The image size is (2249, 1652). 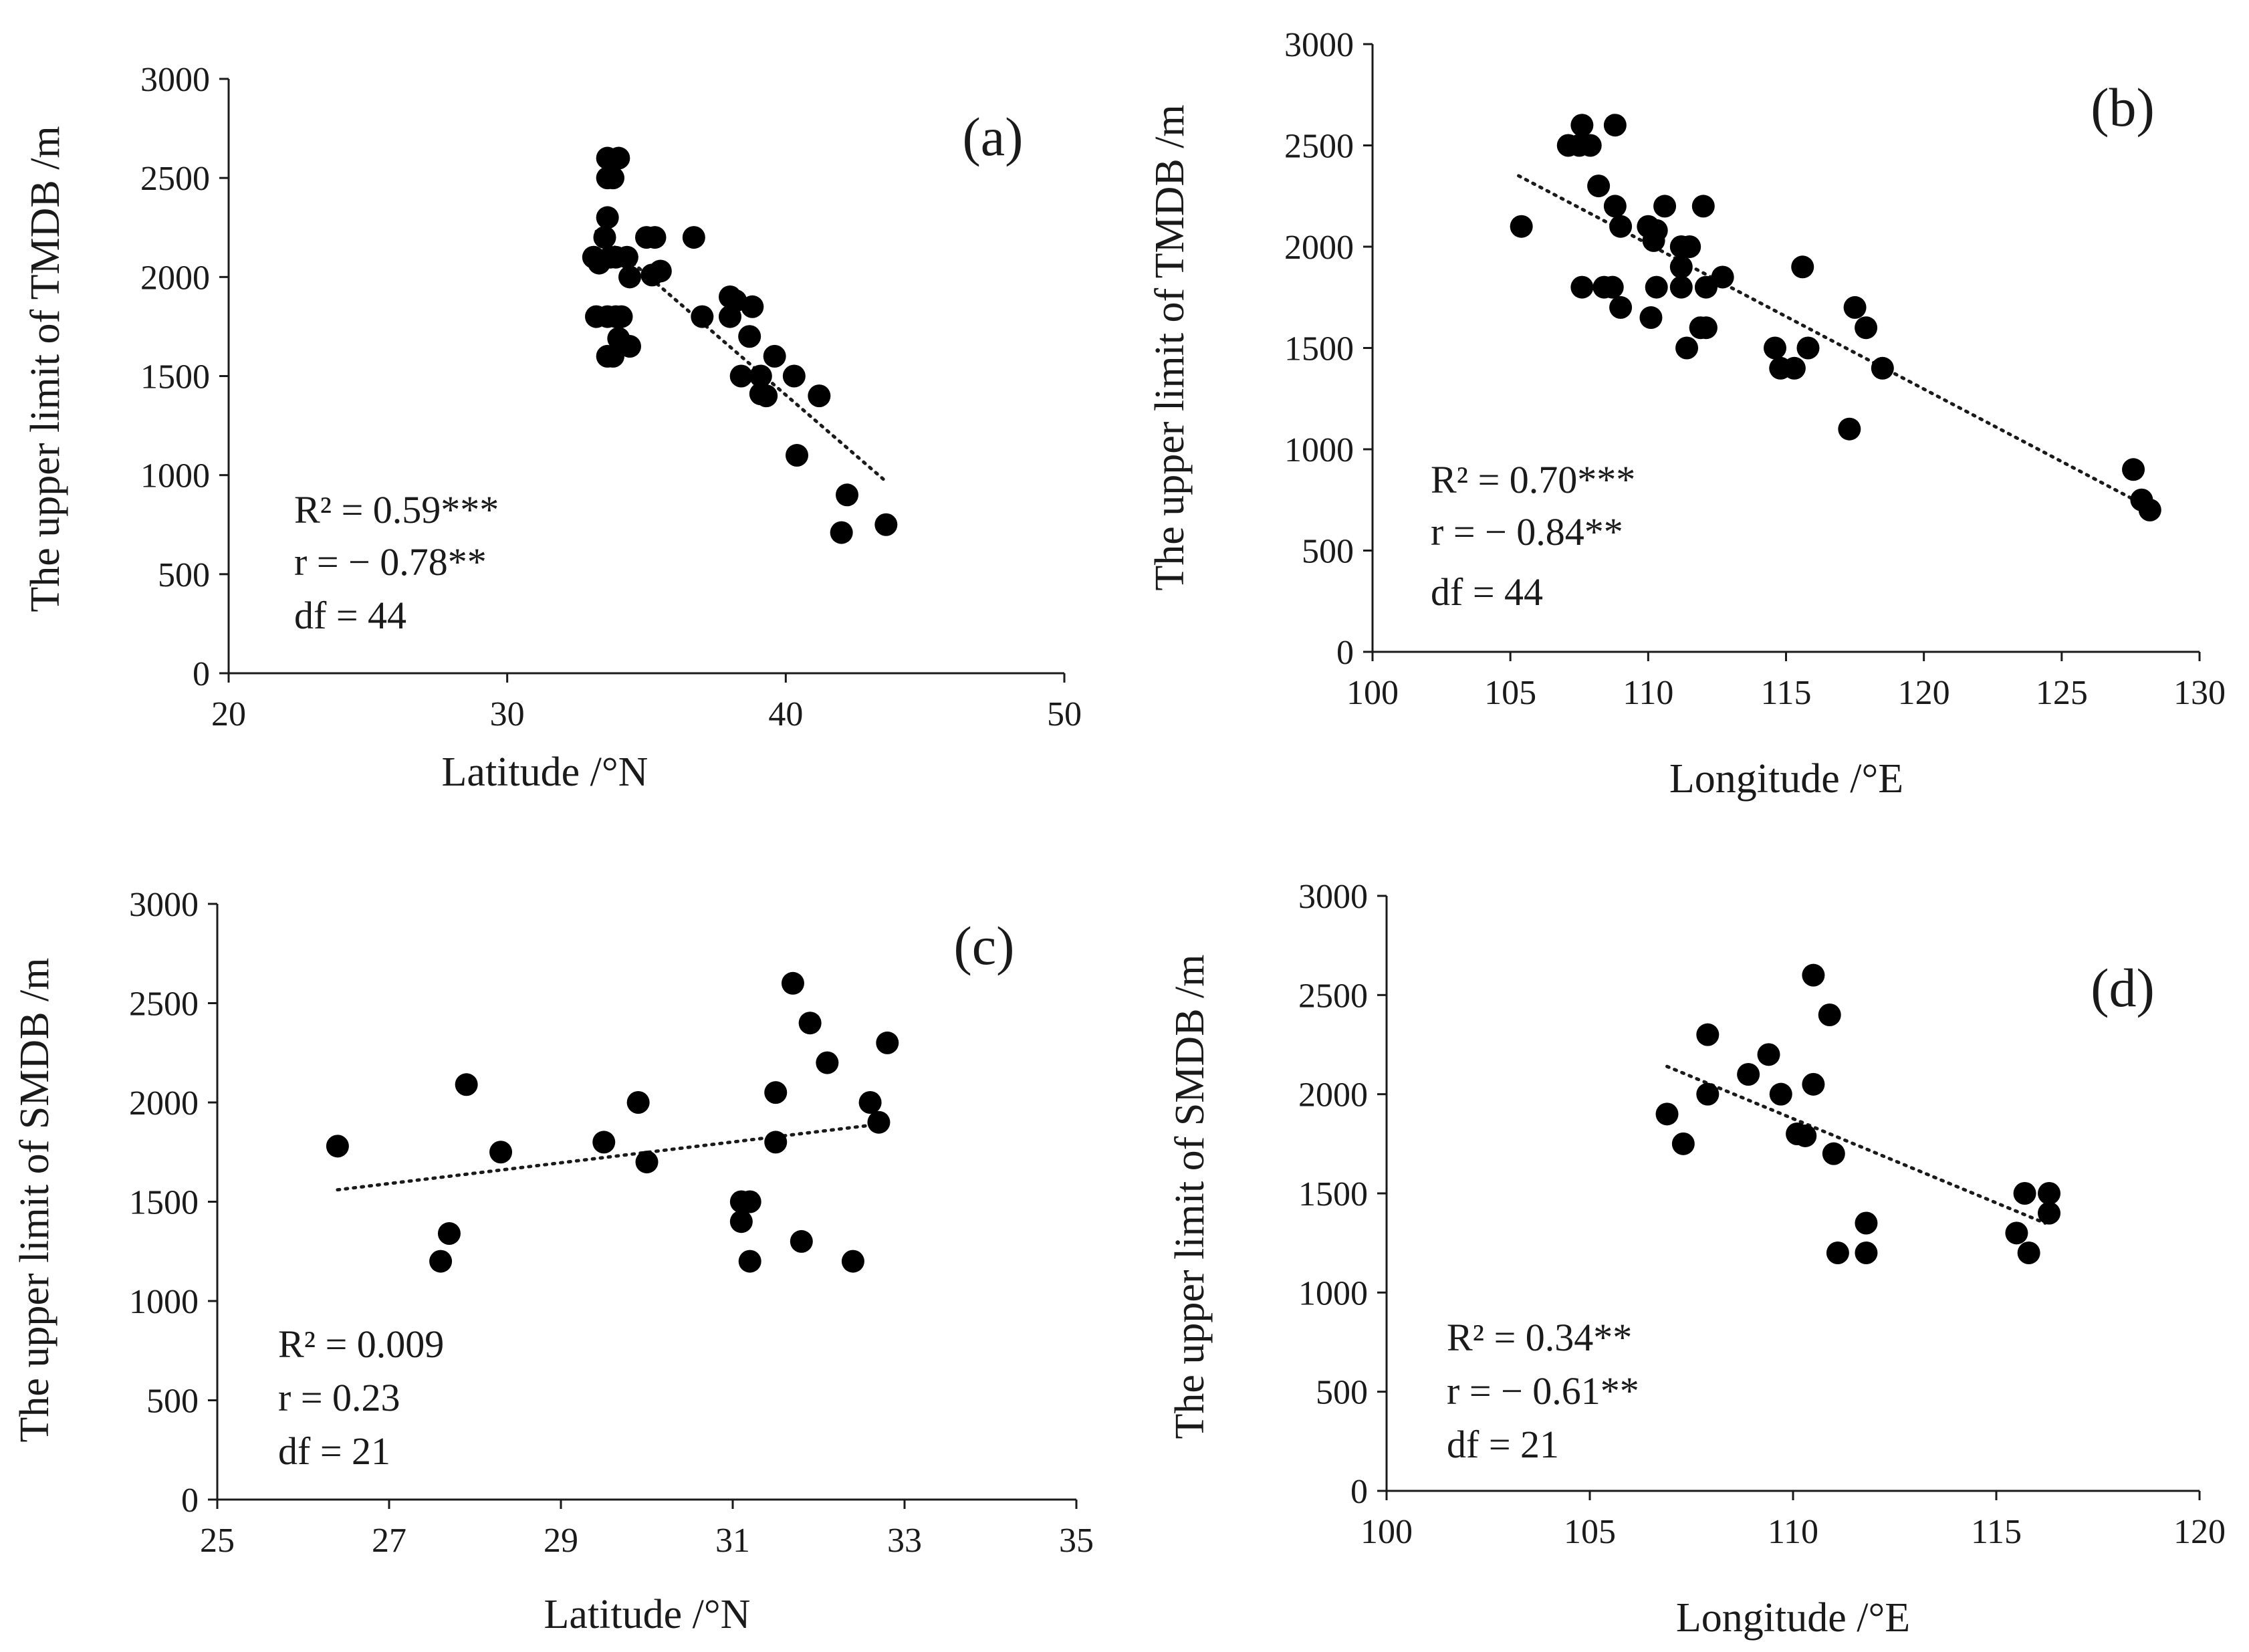 I want to click on x-axis-title: Longitude /°E, so click(x=1793, y=1618).